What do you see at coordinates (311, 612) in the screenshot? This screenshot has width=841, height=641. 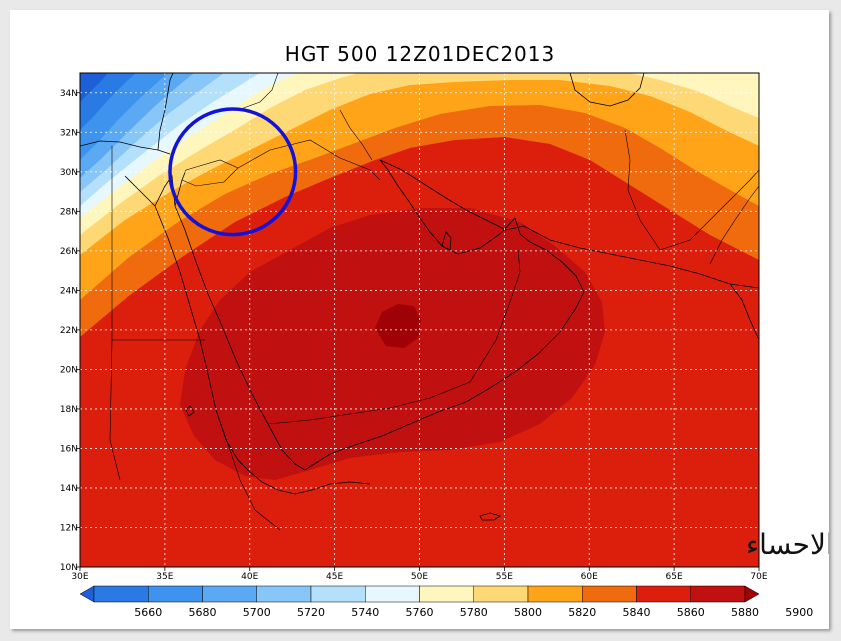 I see `colorbar-label: 5720` at bounding box center [311, 612].